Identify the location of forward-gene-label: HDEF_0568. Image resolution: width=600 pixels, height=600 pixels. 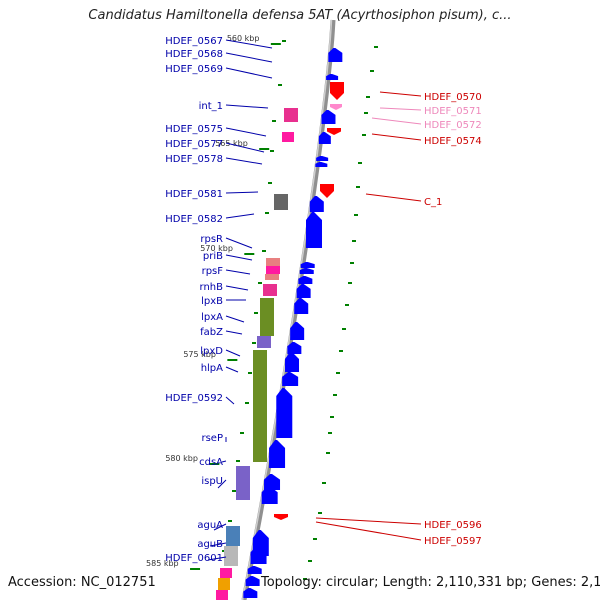
(194, 54).